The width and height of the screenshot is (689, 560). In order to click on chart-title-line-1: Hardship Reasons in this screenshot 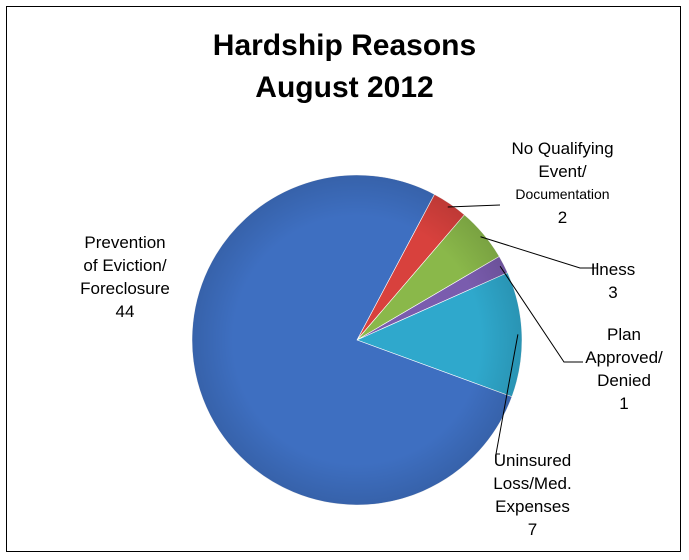, I will do `click(344, 45)`.